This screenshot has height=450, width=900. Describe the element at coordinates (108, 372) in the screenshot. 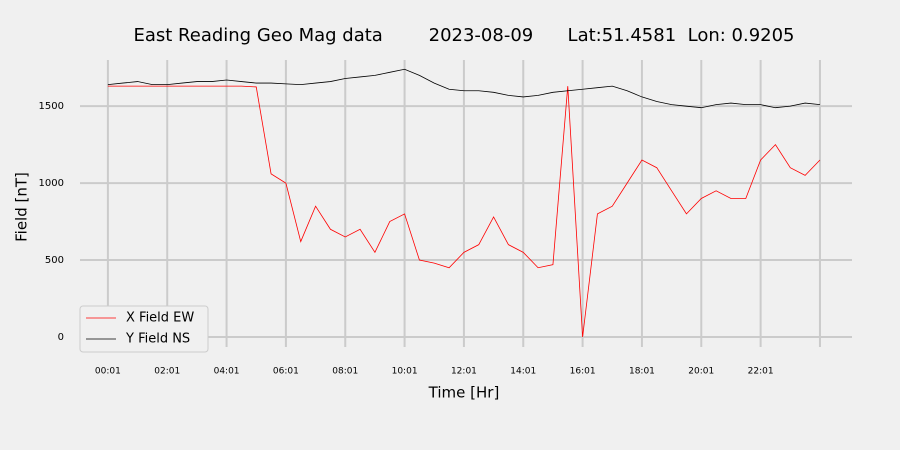

I see `x-tick-label: 00:01` at that location.